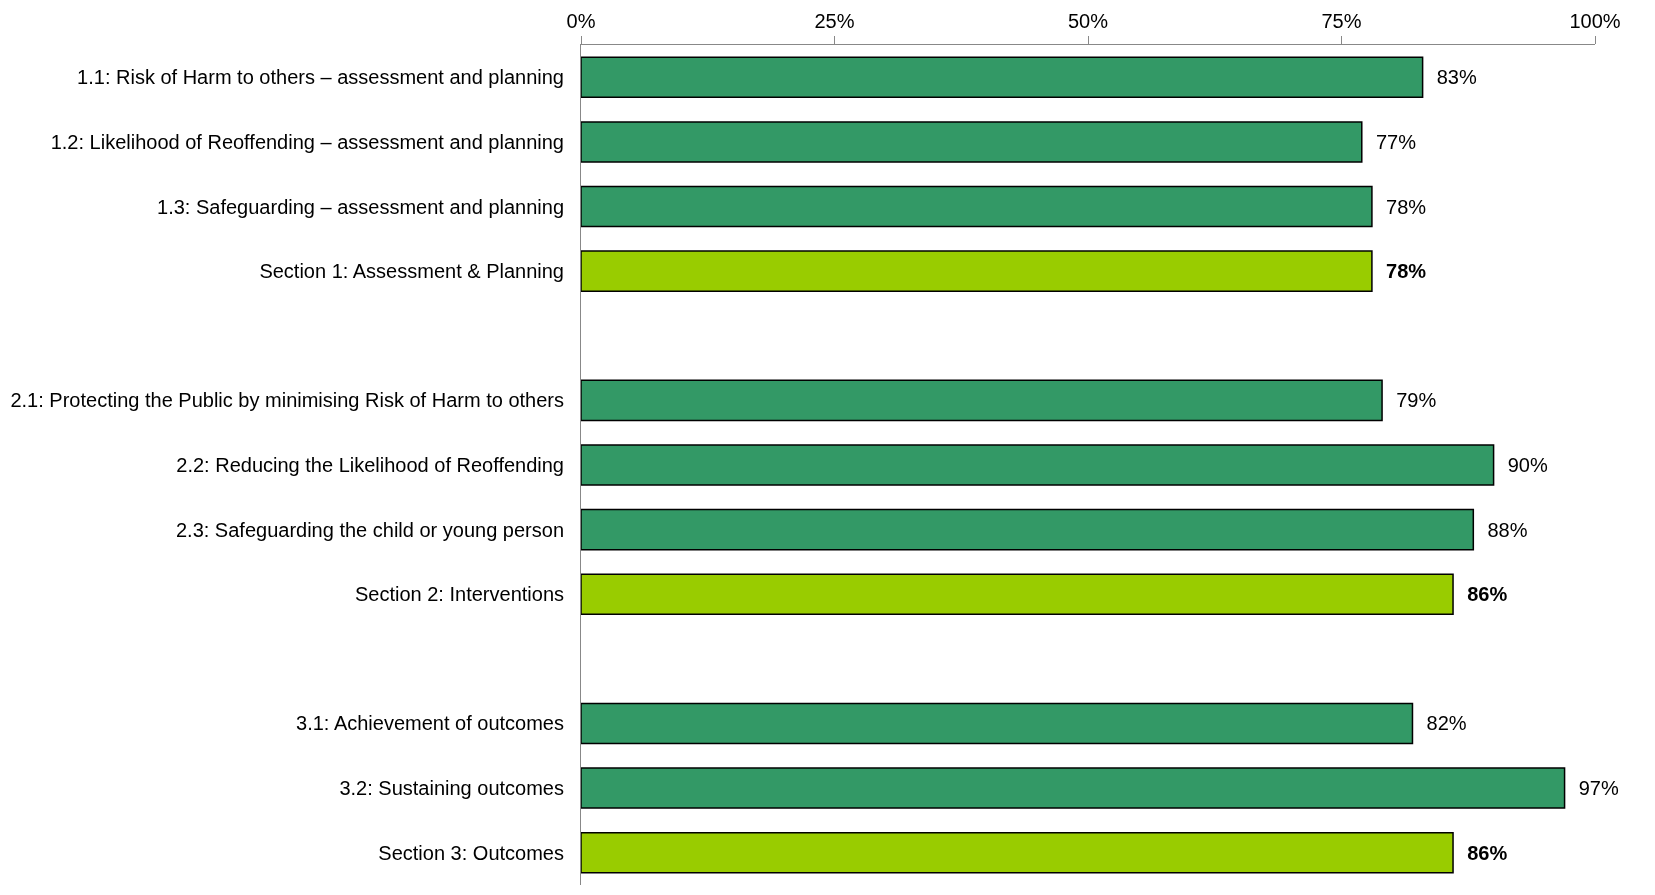 Image resolution: width=1655 pixels, height=895 pixels. I want to click on data-label: 82%, so click(1441, 723).